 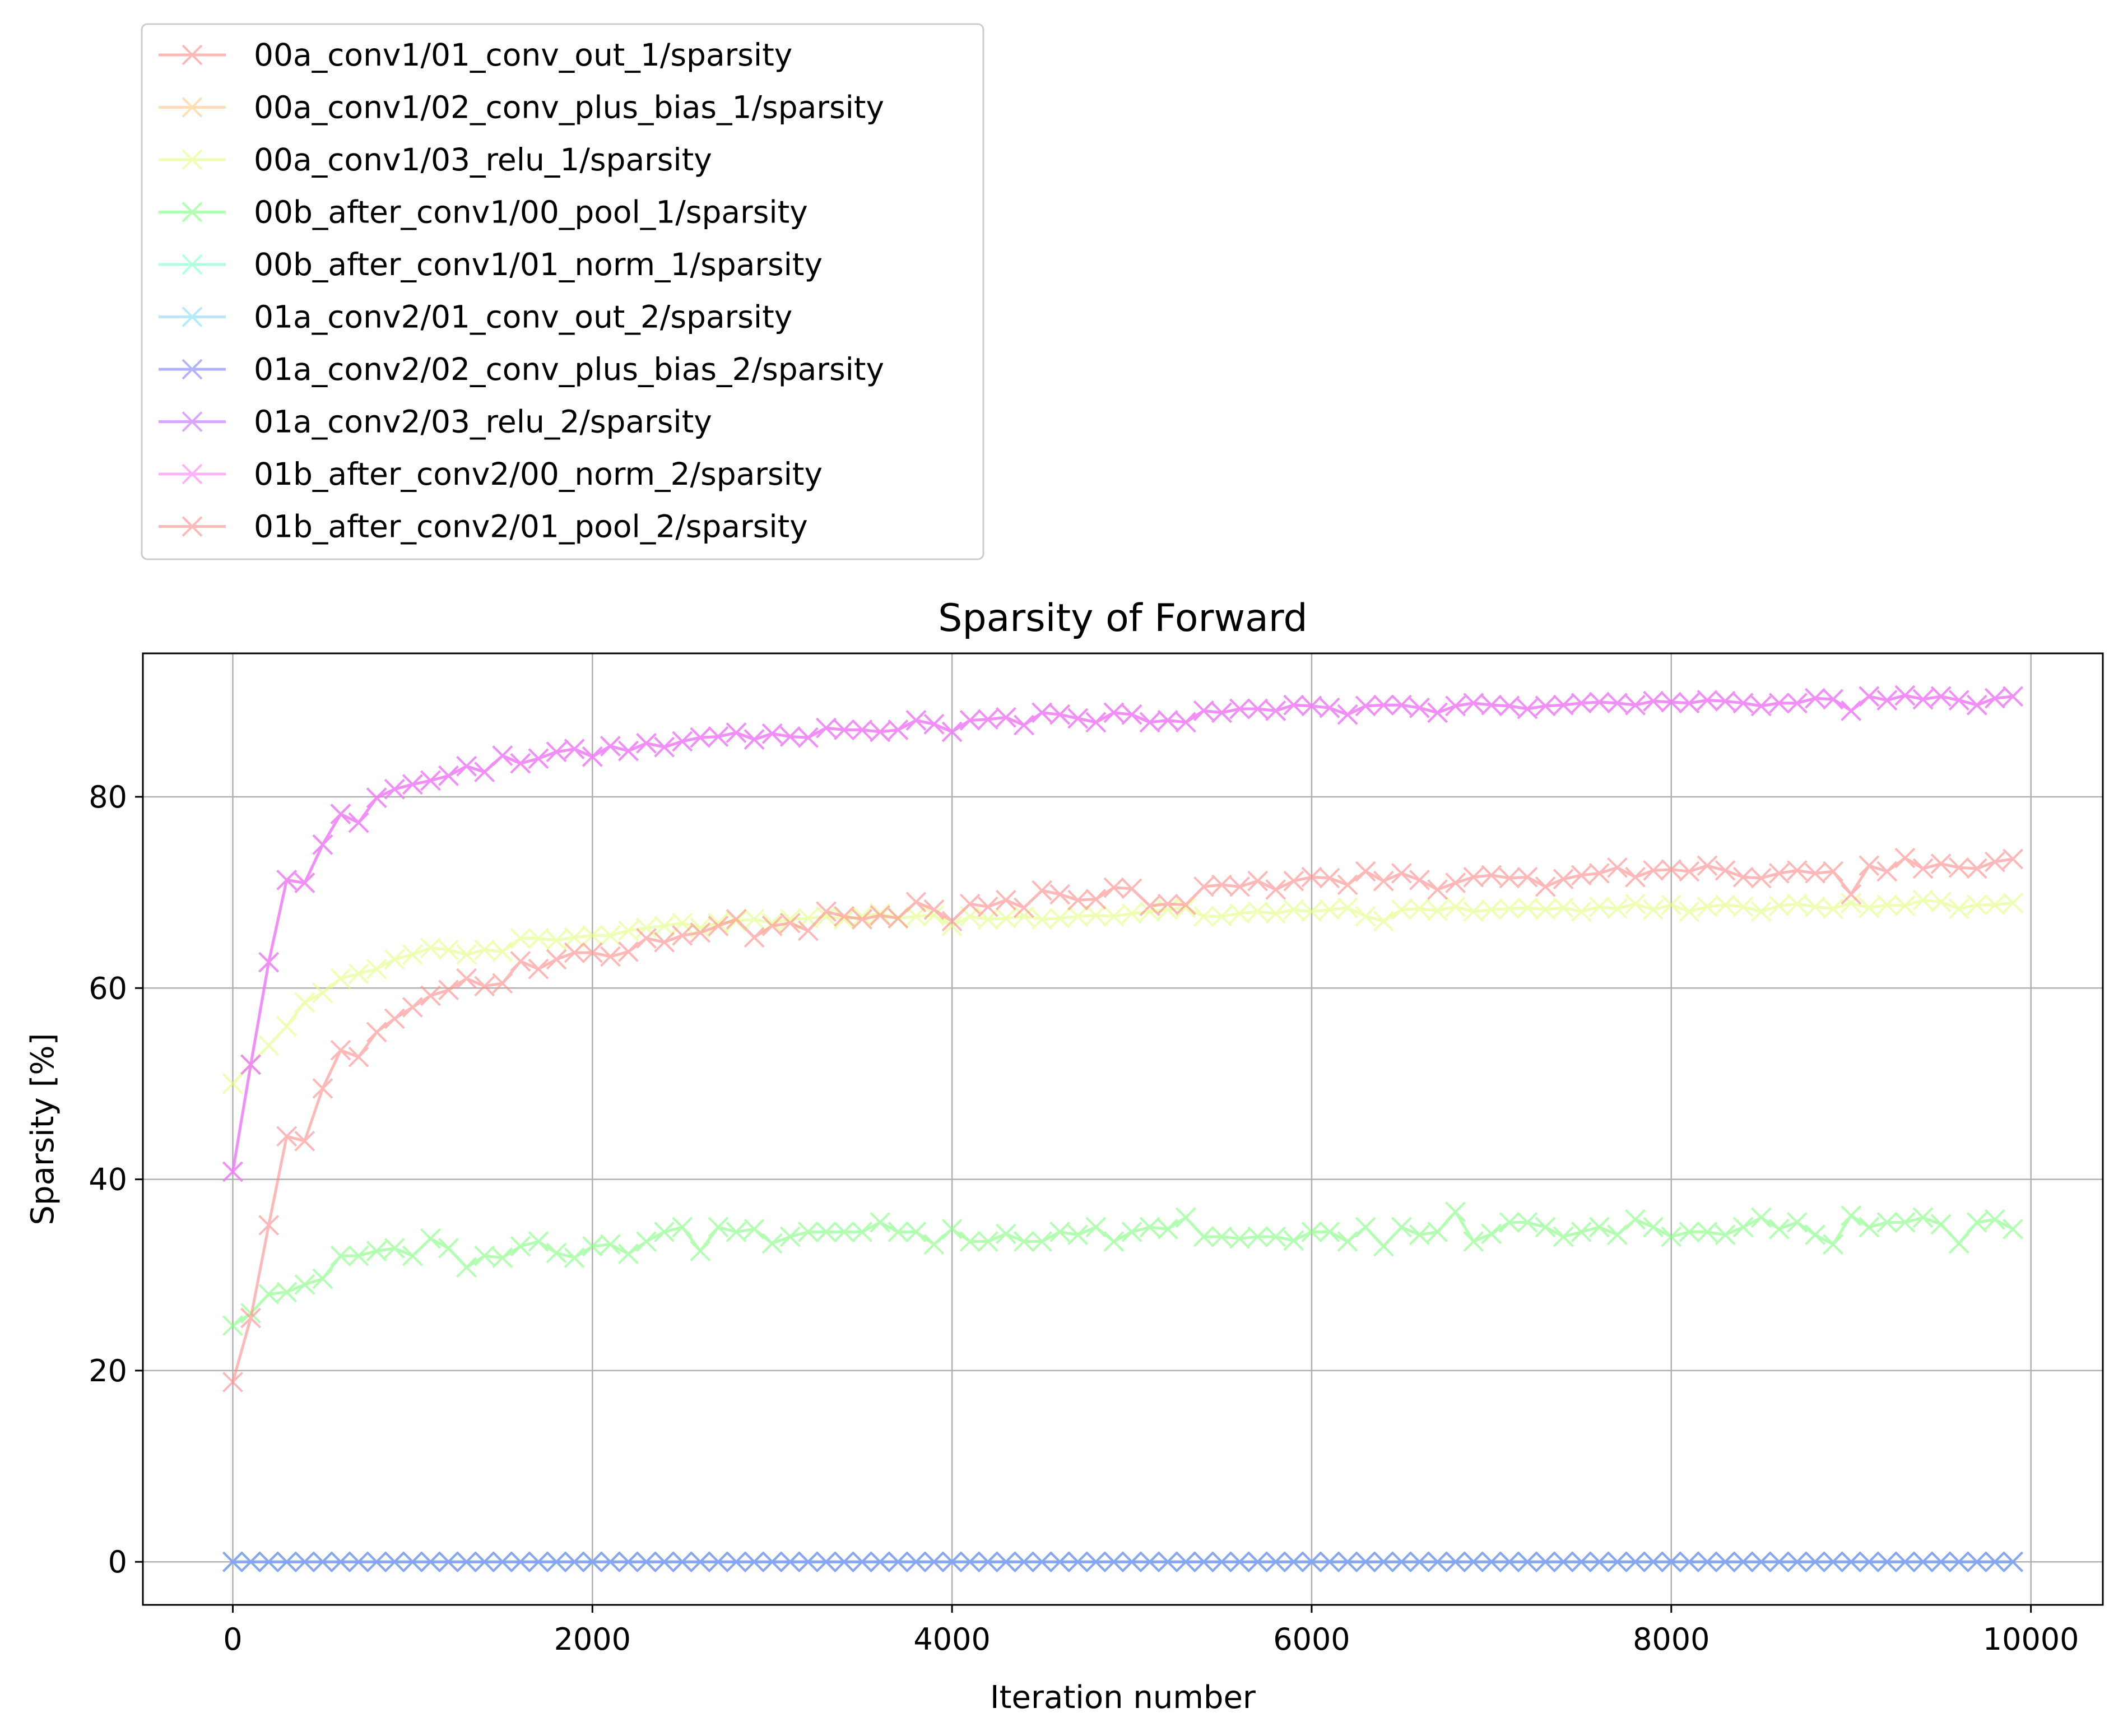 What do you see at coordinates (531, 212) in the screenshot?
I see `legend-label: 00b_after_conv1/00_pool_1/sparsity` at bounding box center [531, 212].